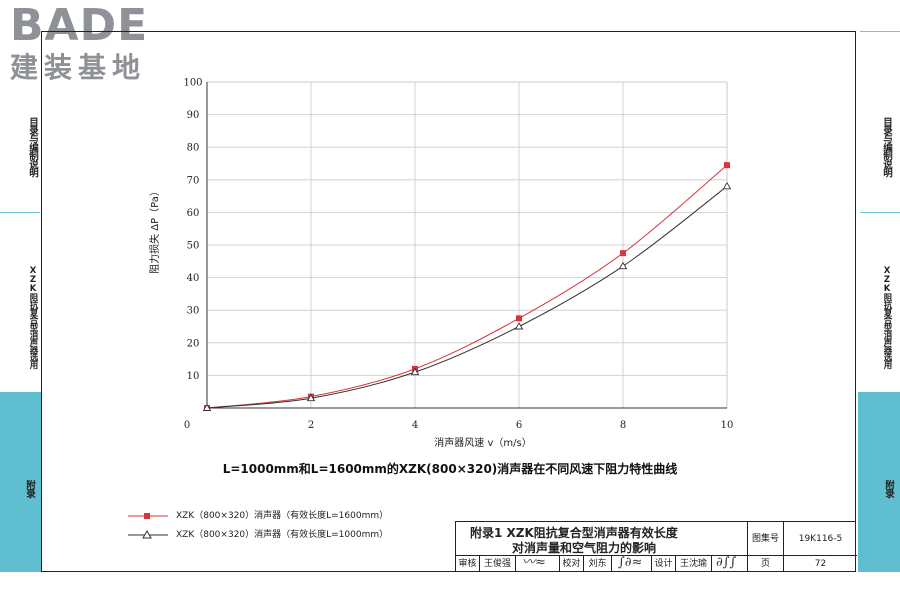  Describe the element at coordinates (519, 425) in the screenshot. I see `x-tick-label-6: 6` at that location.